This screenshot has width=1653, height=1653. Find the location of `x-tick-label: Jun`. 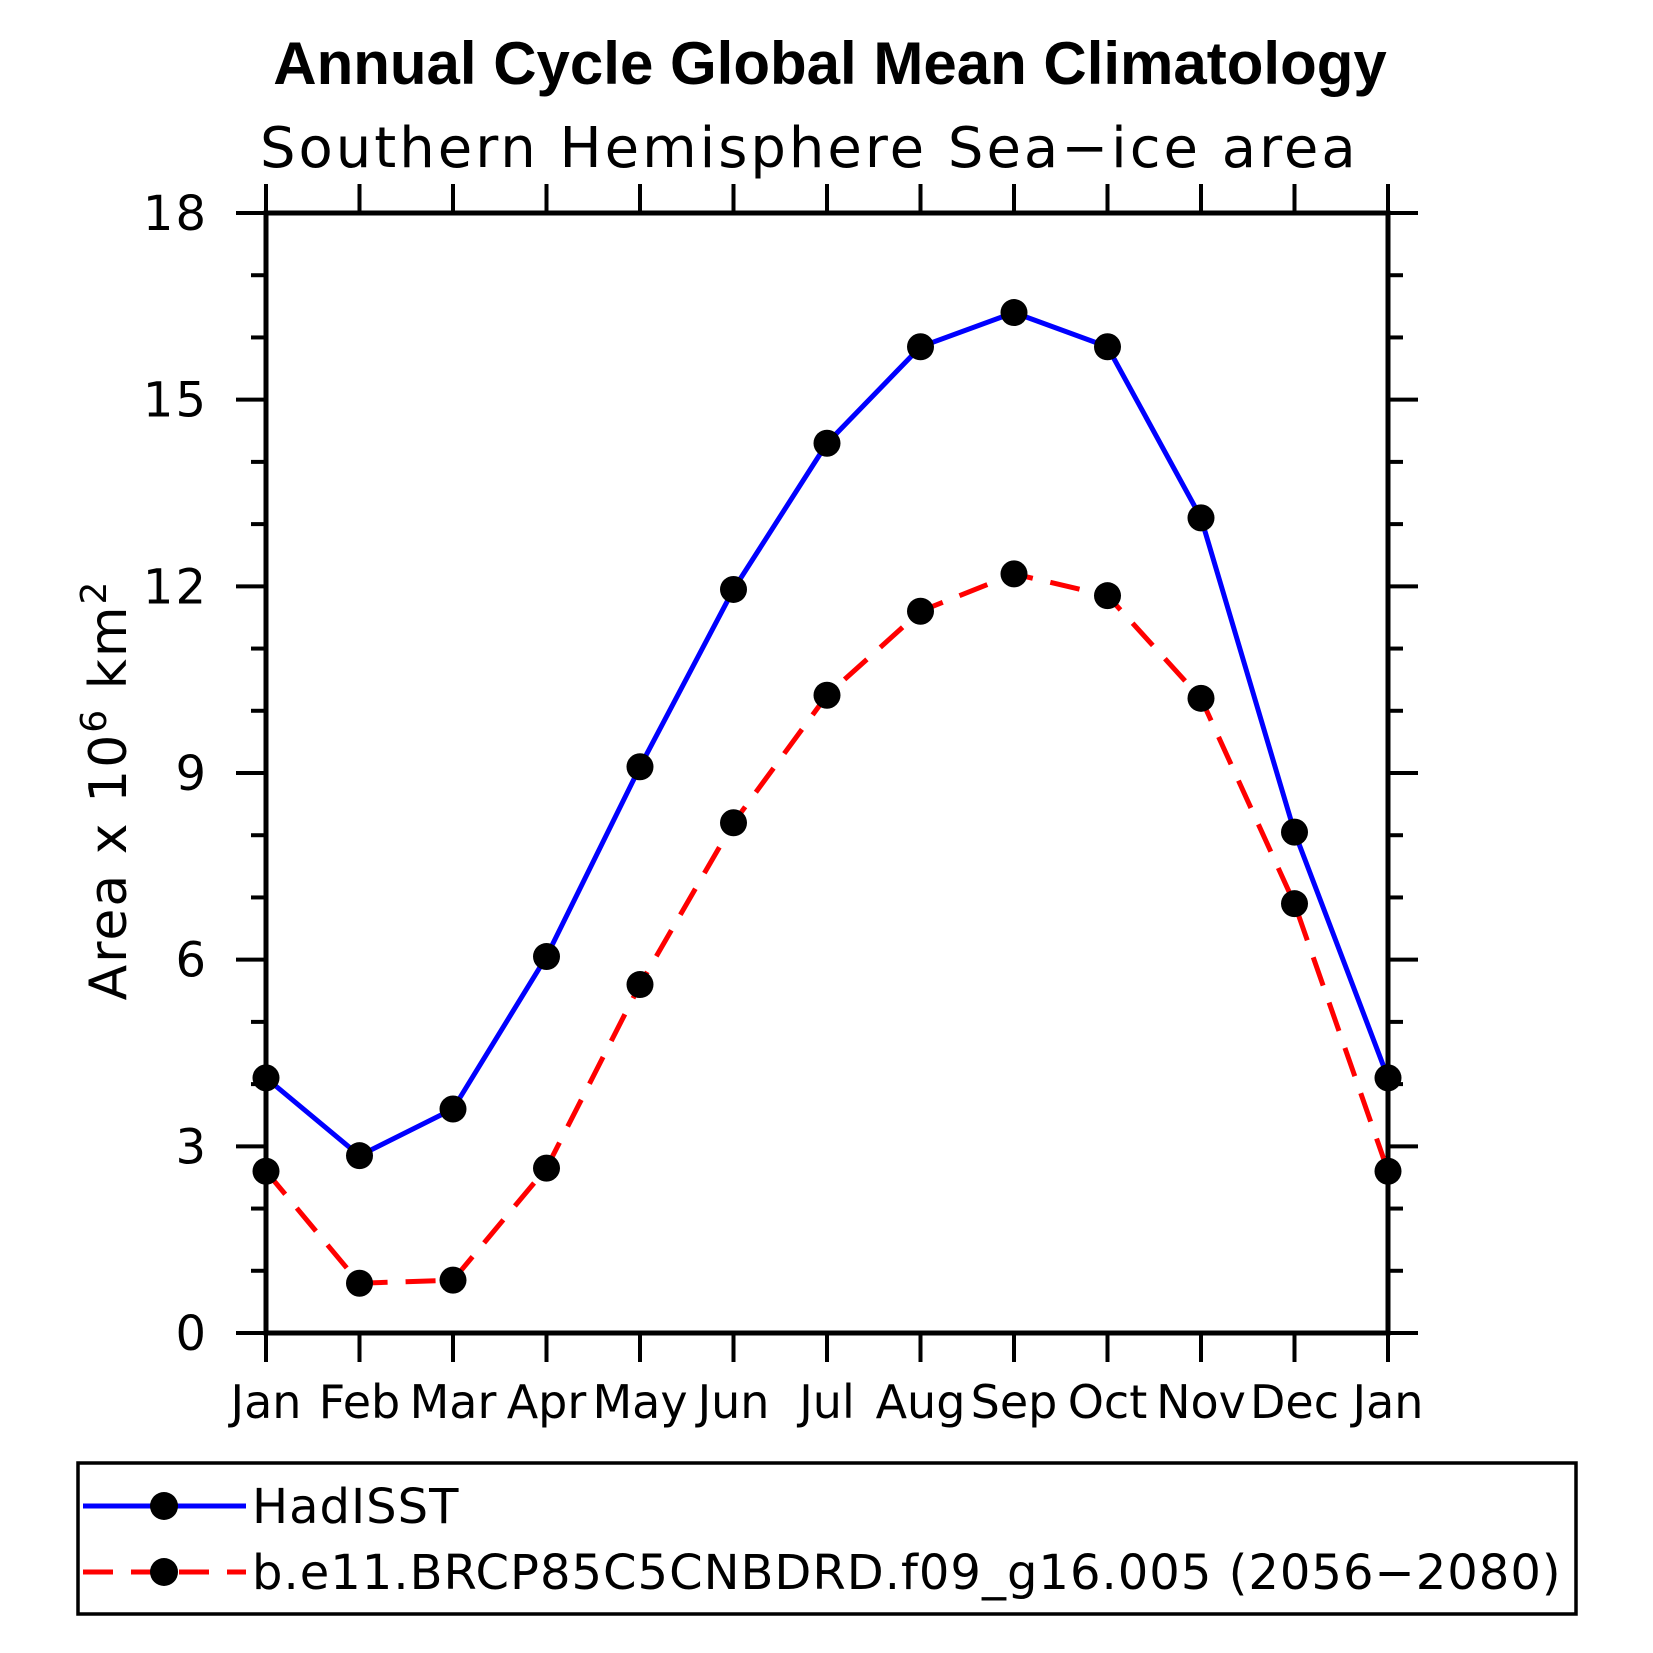

x-tick-label: Jun is located at coordinates (732, 1402).